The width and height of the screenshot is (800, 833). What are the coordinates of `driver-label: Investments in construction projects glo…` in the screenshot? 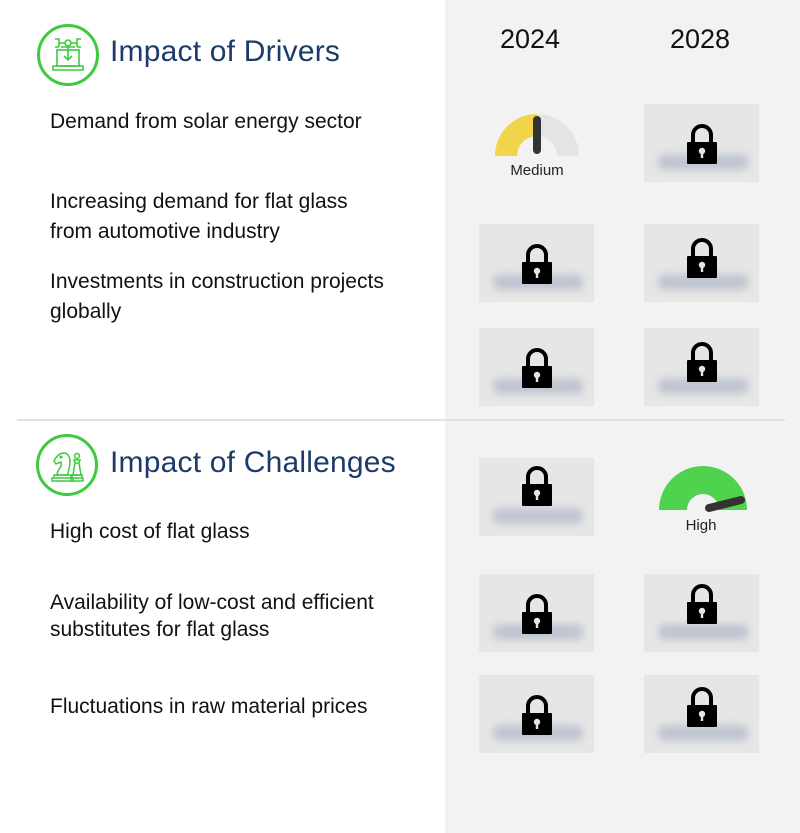 It's located at (217, 296).